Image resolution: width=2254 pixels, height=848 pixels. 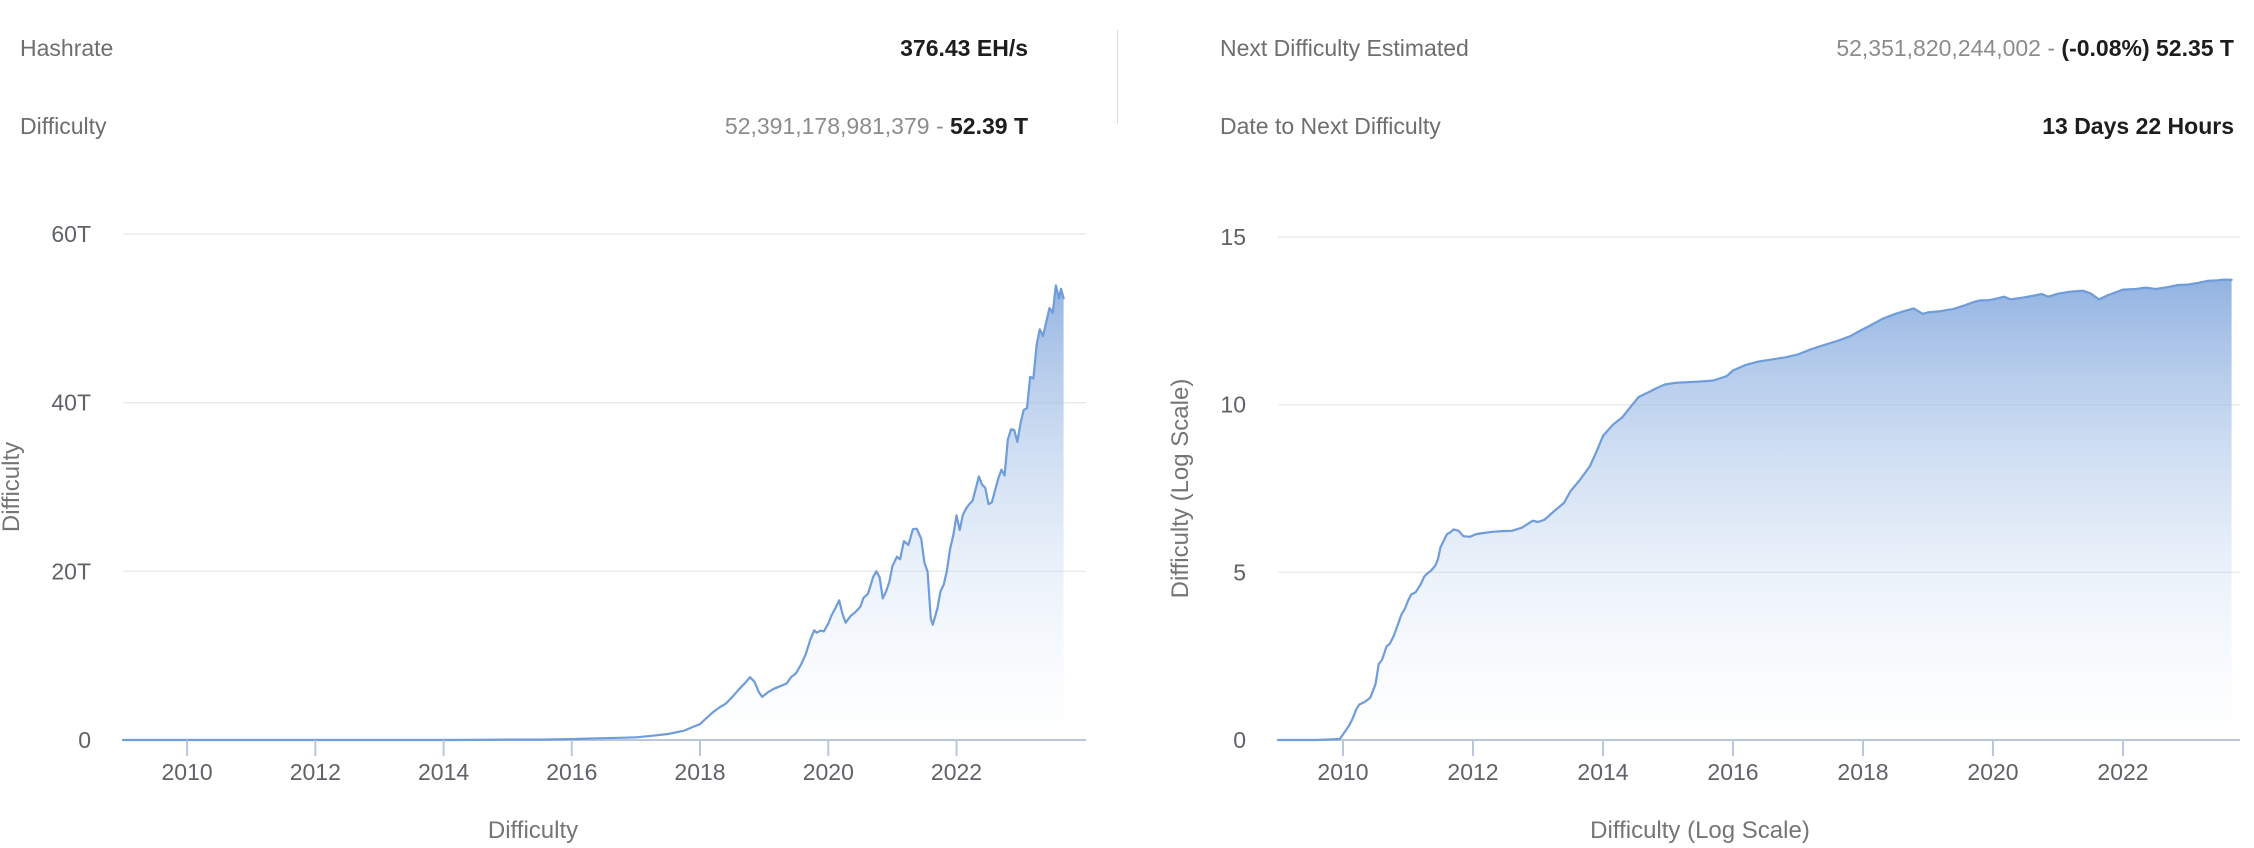 I want to click on hashrate-label: Hashrate, so click(x=67, y=48).